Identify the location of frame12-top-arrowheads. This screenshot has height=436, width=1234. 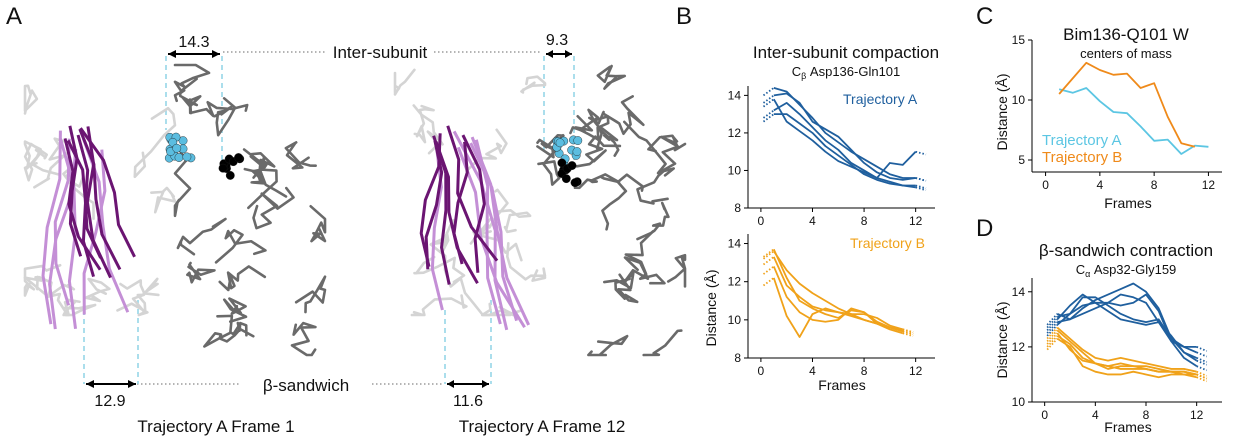
(559, 54).